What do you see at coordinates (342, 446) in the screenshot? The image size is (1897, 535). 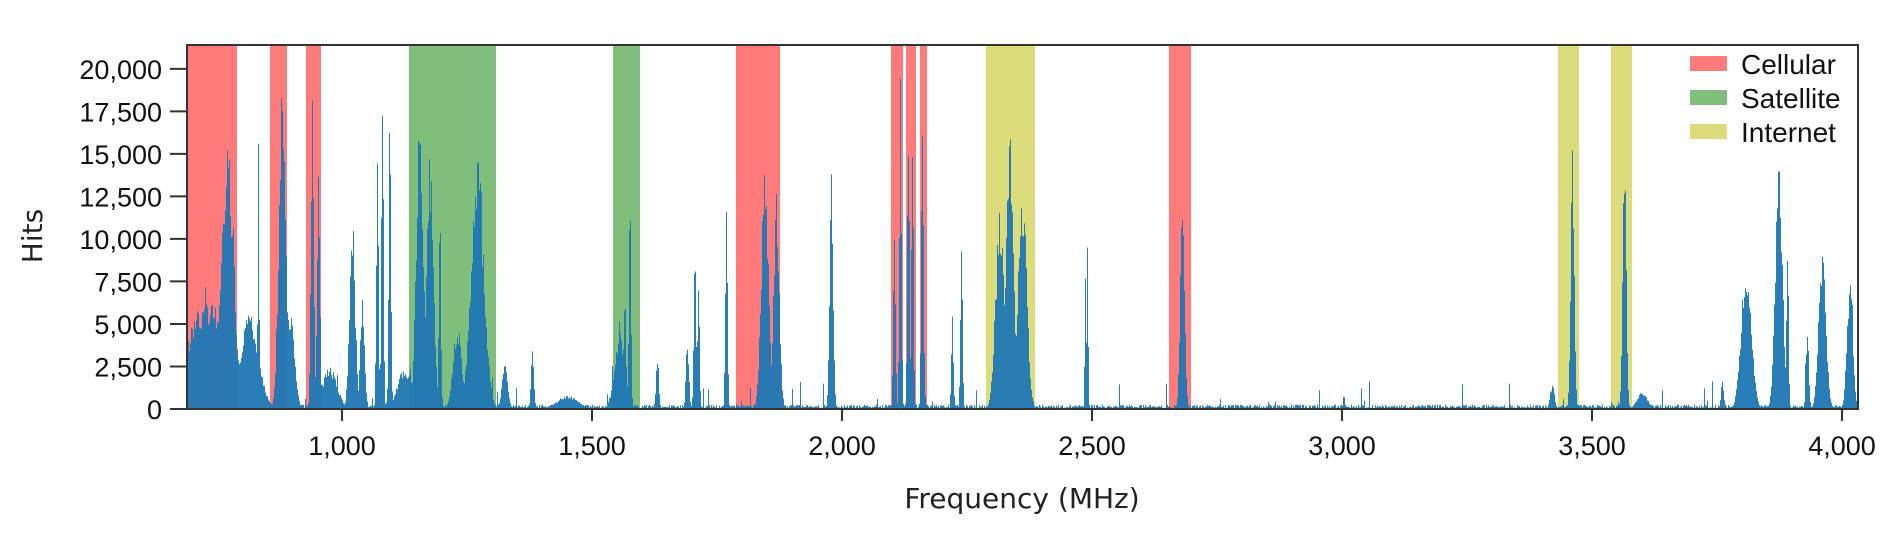 I see `x-tick-label: 1,000` at bounding box center [342, 446].